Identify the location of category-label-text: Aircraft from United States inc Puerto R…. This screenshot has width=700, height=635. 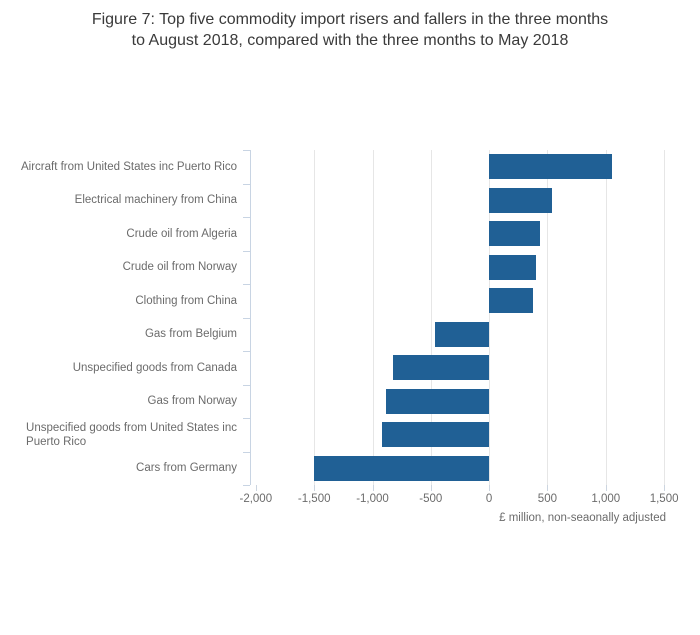
(128, 166).